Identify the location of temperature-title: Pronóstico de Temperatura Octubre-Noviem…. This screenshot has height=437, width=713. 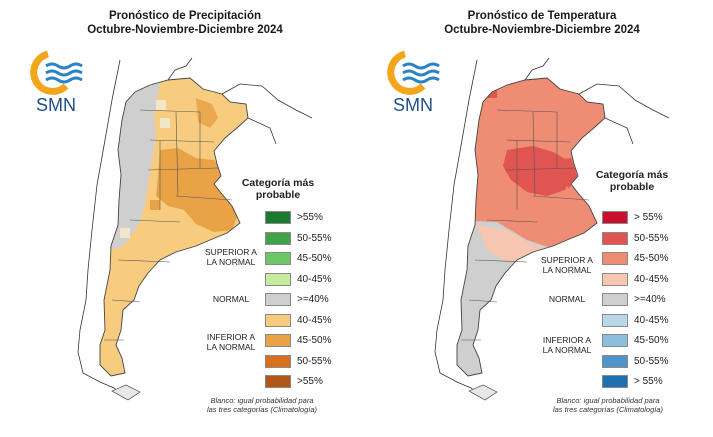
(542, 23).